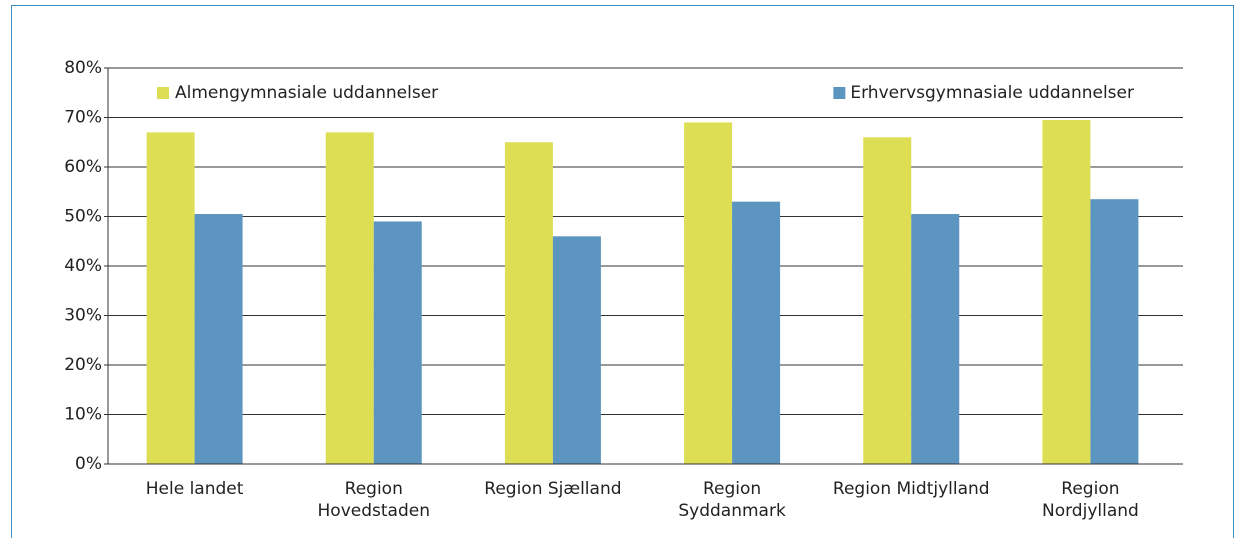 This screenshot has width=1239, height=538. What do you see at coordinates (553, 489) in the screenshot?
I see `x-tick-label: Region Sjælland` at bounding box center [553, 489].